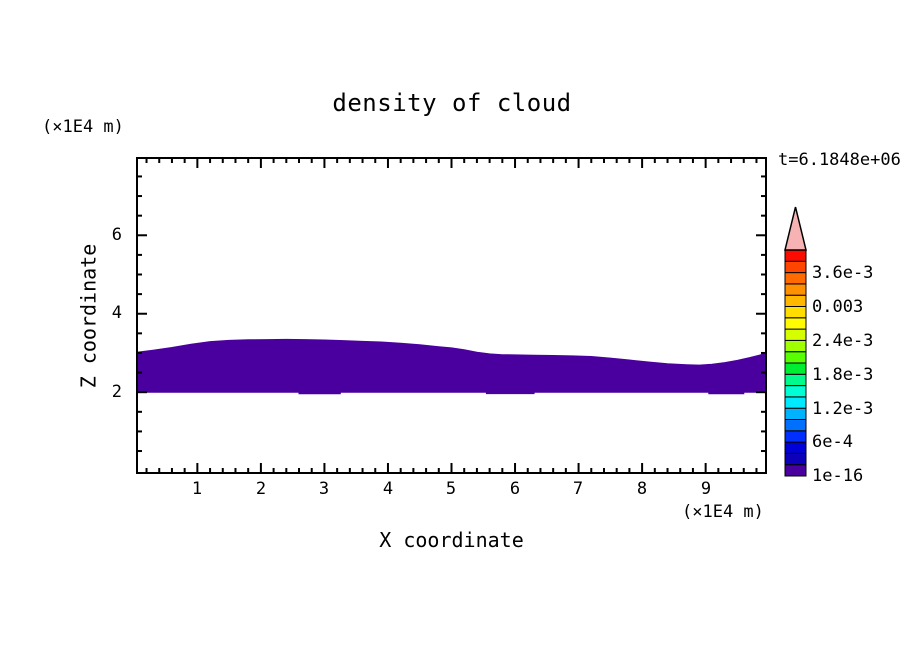 The width and height of the screenshot is (904, 654). What do you see at coordinates (843, 341) in the screenshot?
I see `colorbar-tick-label: 2.4e-3` at bounding box center [843, 341].